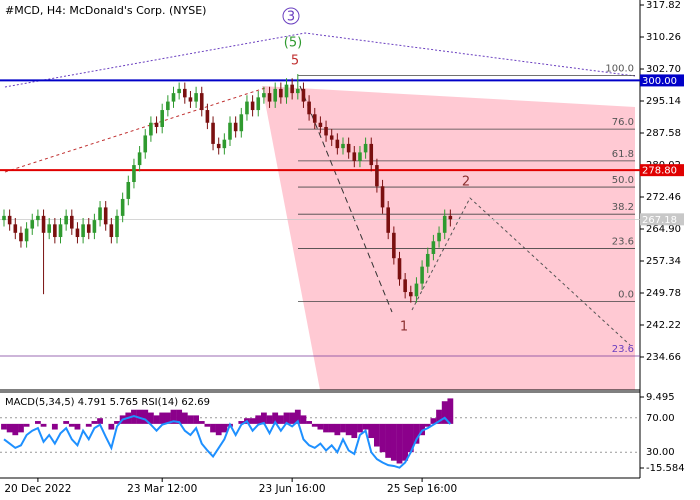 Image resolution: width=700 pixels, height=500 pixels. Describe the element at coordinates (626, 294) in the screenshot. I see `fib-label: 0.0` at that location.